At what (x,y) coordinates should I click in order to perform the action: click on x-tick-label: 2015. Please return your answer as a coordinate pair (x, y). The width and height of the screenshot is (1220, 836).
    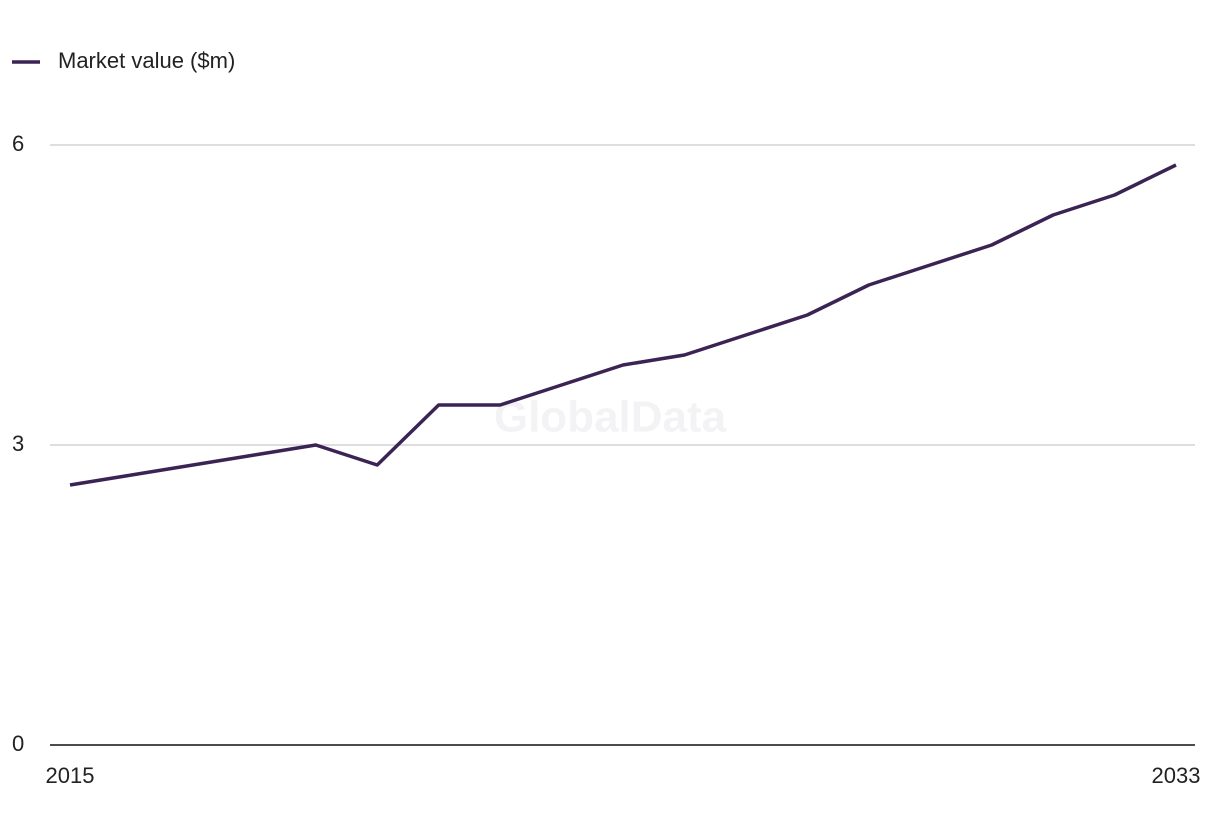
    Looking at the image, I should click on (70, 775).